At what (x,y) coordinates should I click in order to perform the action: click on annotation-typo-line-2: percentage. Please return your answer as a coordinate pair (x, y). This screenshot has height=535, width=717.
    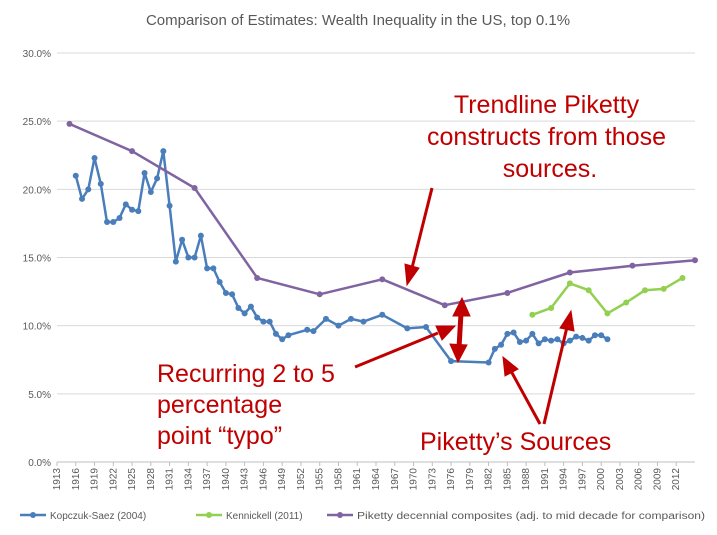
    Looking at the image, I should click on (219, 405).